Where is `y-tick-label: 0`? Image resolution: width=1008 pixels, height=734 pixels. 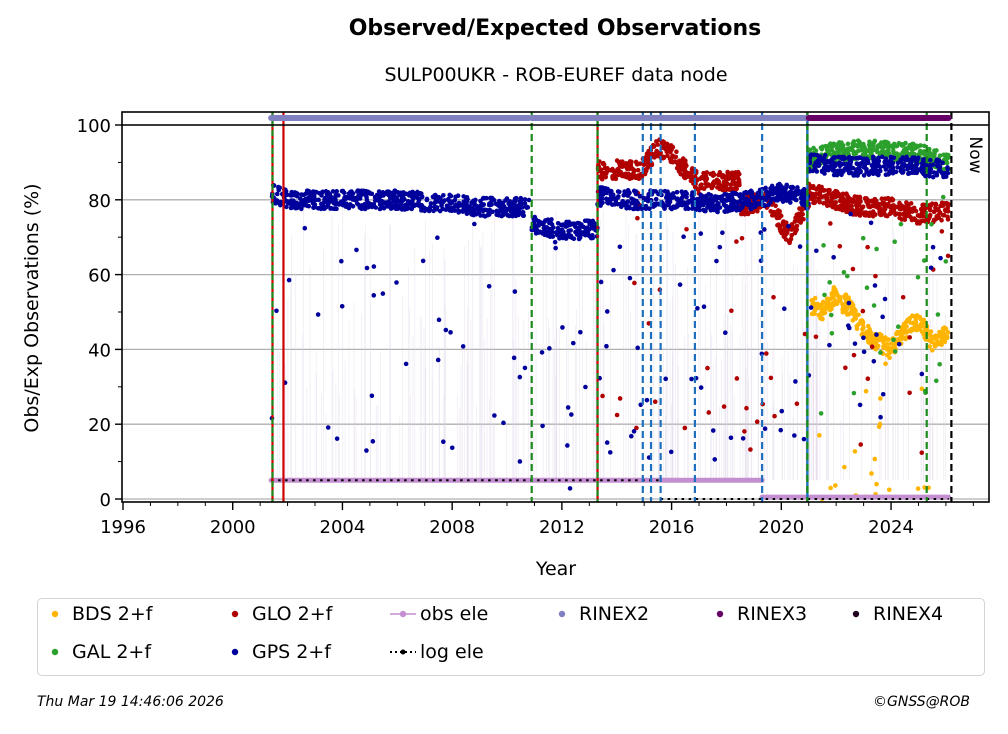
y-tick-label: 0 is located at coordinates (105, 500).